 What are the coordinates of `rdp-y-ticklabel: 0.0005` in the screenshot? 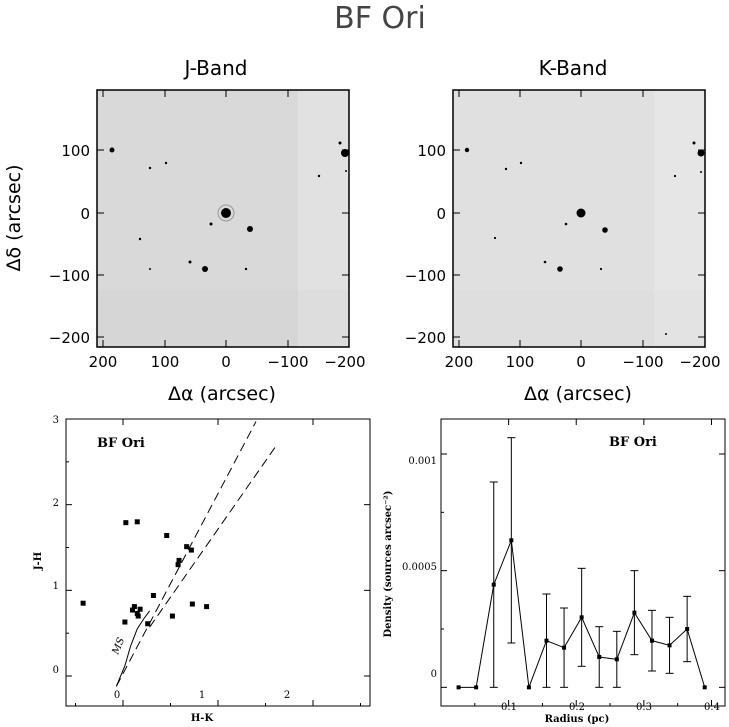 It's located at (419, 567).